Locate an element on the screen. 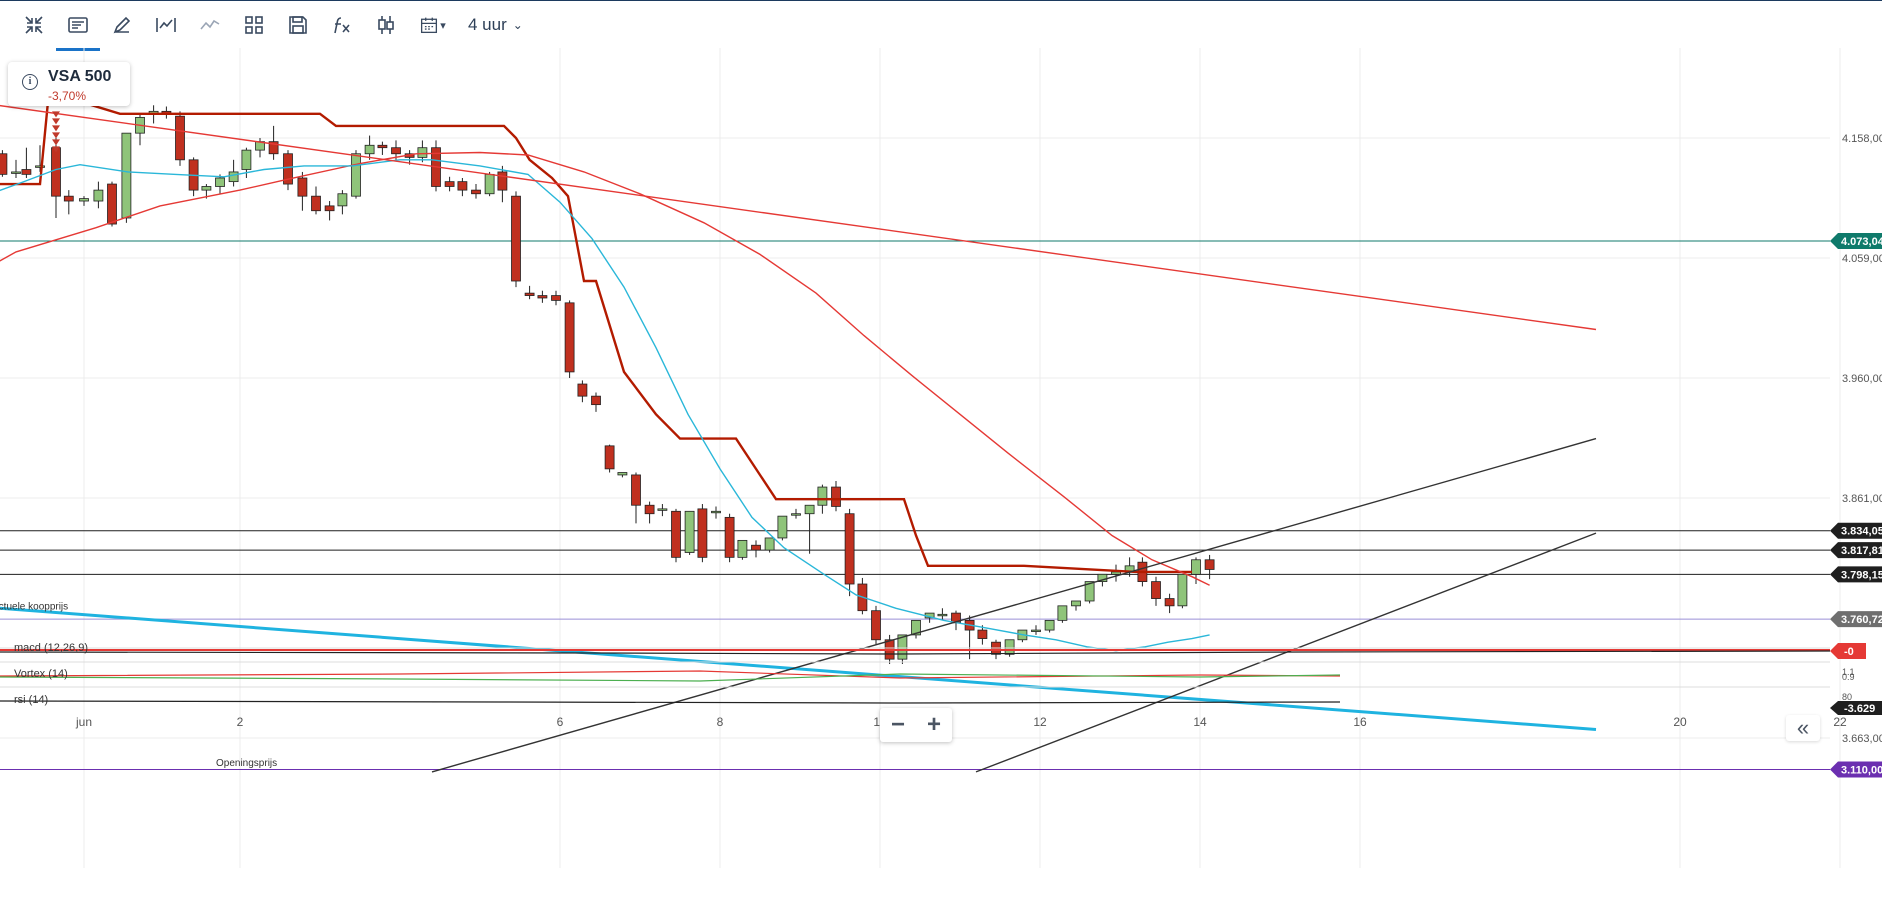  zoom-controls: − + is located at coordinates (916, 725).